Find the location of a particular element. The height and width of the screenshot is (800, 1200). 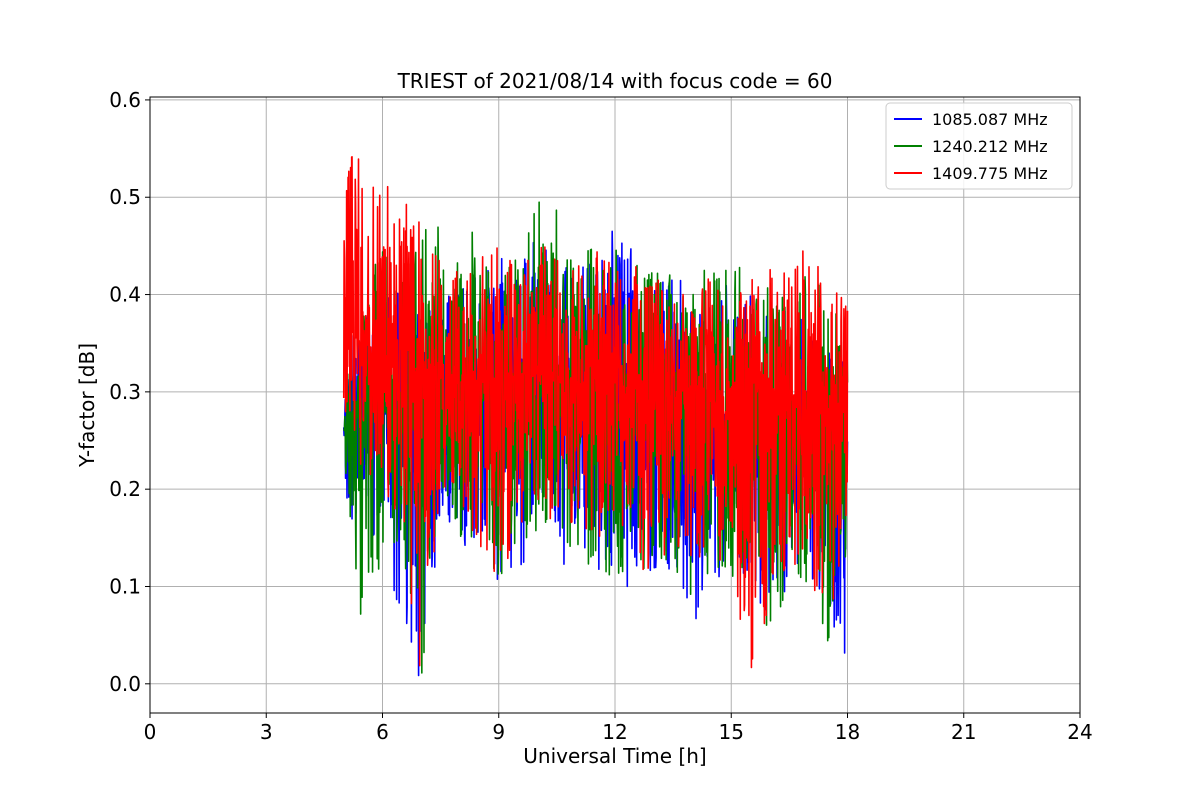

x-tick-label: 0 is located at coordinates (150, 732).